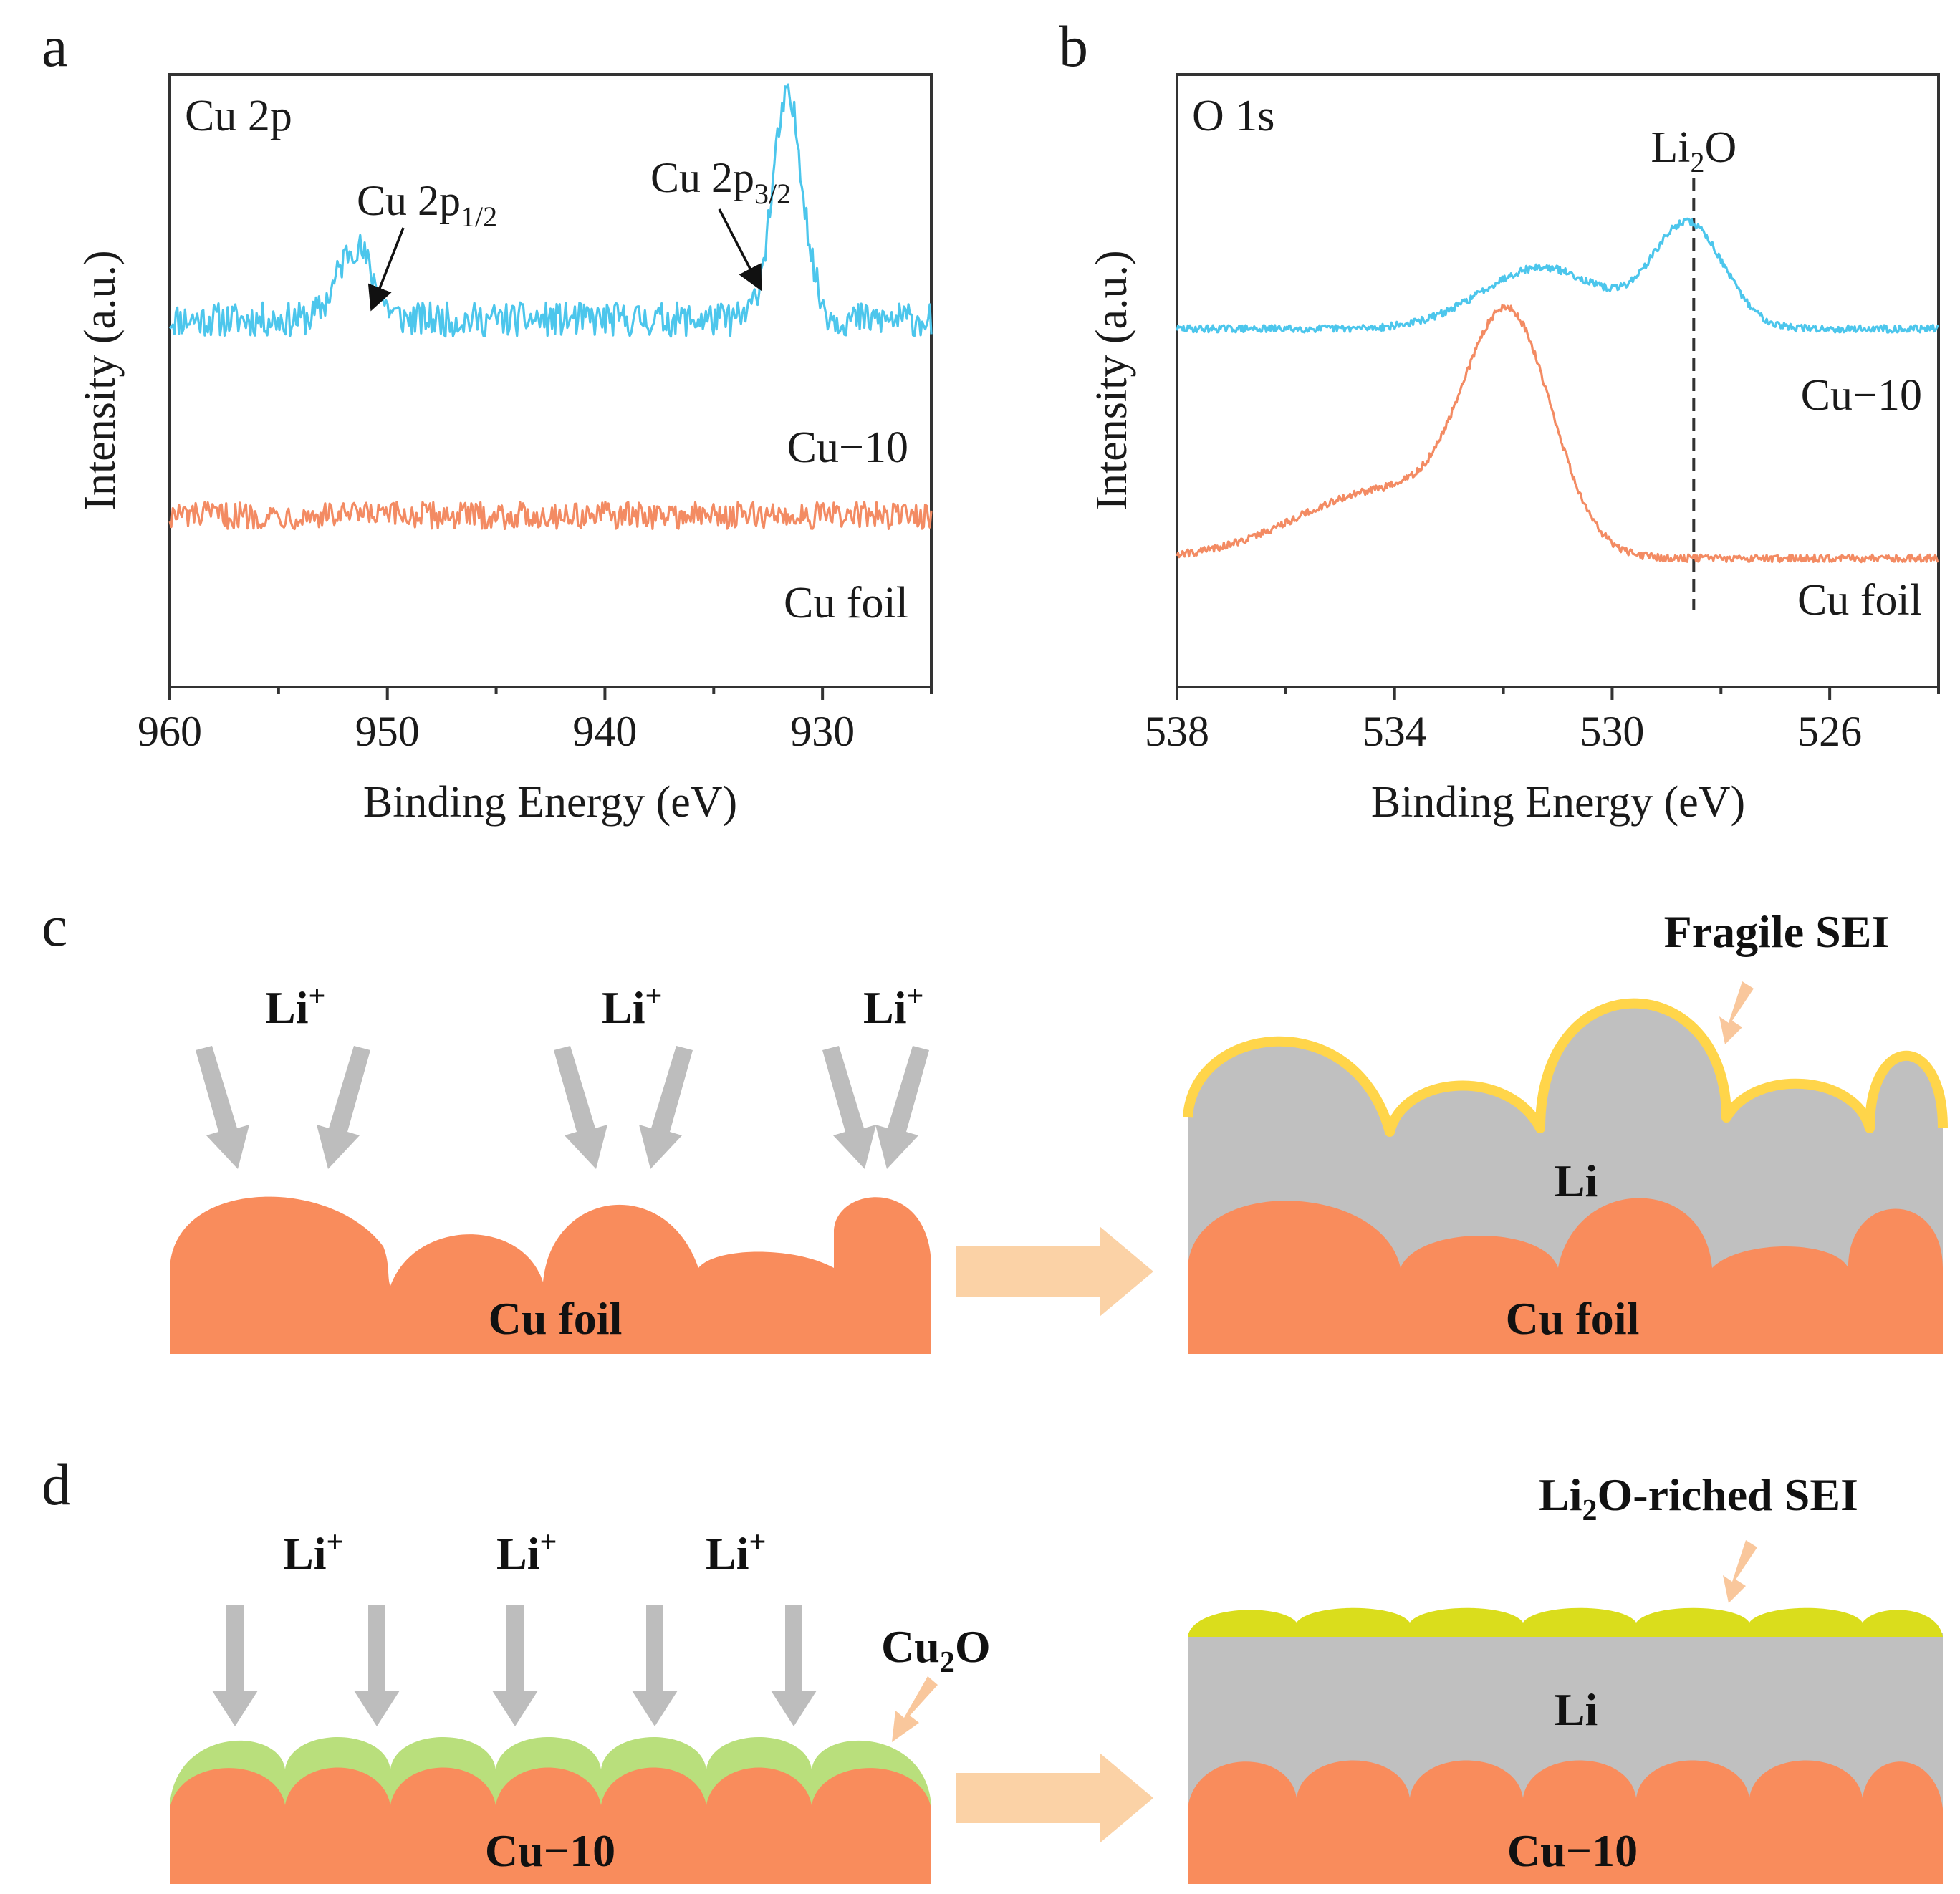 This screenshot has height=1894, width=1960. What do you see at coordinates (427, 205) in the screenshot?
I see `chart-a-annotation-2p12: Cu 2p1/2` at bounding box center [427, 205].